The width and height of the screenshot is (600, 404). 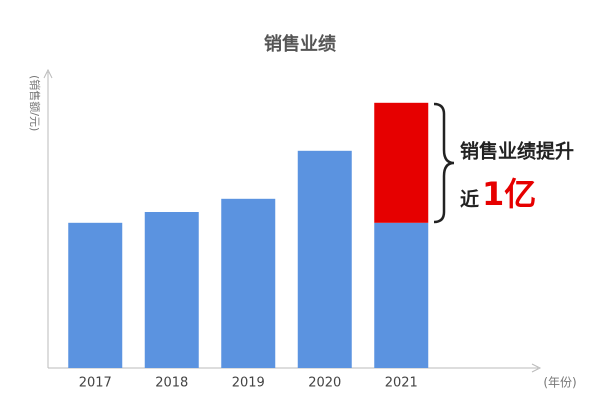 What do you see at coordinates (300, 44) in the screenshot?
I see `chart-title: 销售业绩` at bounding box center [300, 44].